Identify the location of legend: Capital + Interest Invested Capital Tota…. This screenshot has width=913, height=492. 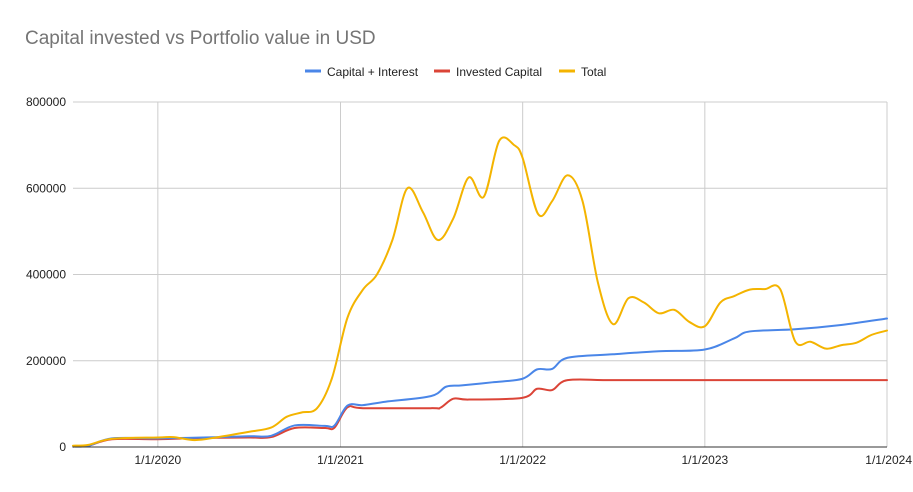
(455, 72).